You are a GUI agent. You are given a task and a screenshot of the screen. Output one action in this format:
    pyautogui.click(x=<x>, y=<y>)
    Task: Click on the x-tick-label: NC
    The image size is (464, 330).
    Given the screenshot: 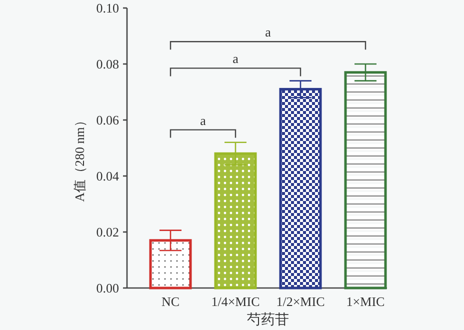 What is the action you would take?
    pyautogui.click(x=170, y=301)
    